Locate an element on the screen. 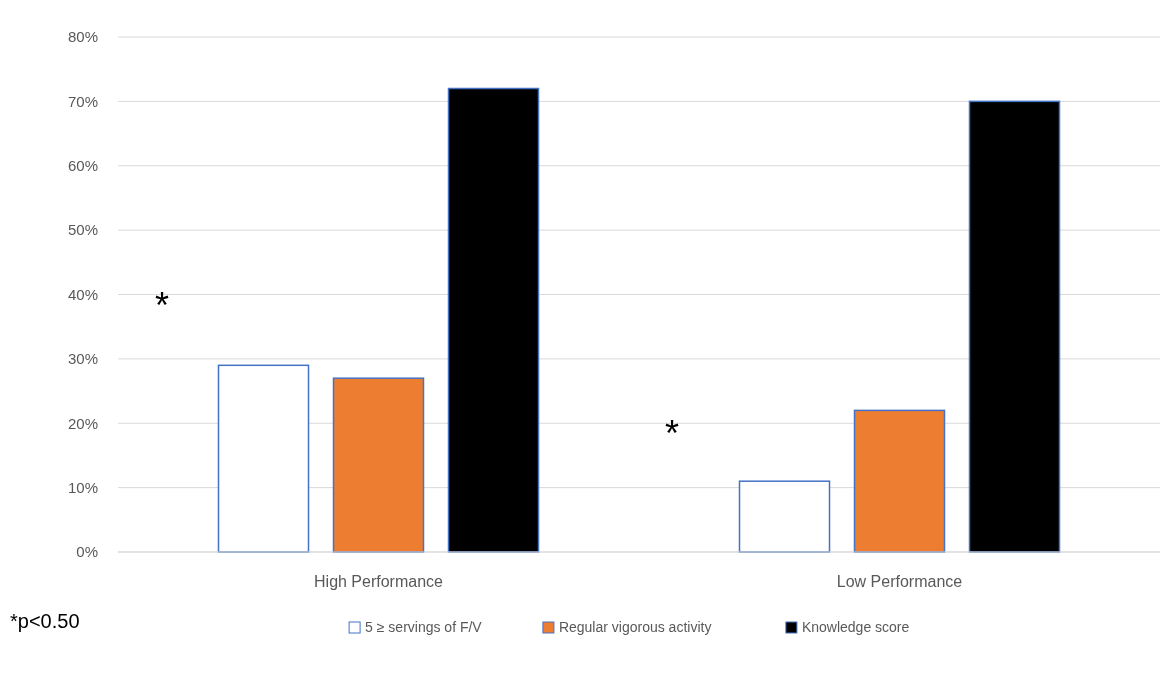 The image size is (1174, 675). y-tick-label: 40% is located at coordinates (82, 294).